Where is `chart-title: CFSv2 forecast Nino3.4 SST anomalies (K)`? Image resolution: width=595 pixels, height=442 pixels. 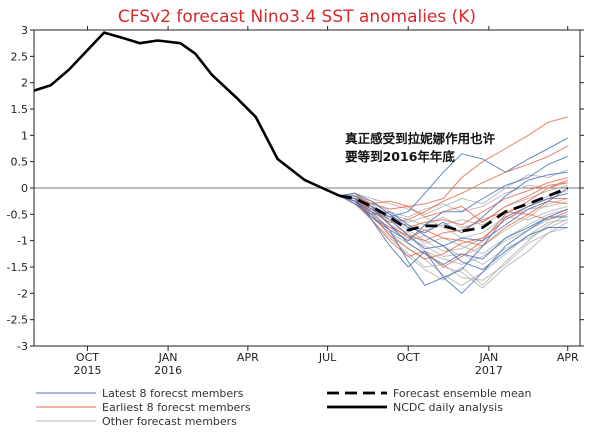 chart-title: CFSv2 forecast Nino3.4 SST anomalies (K) is located at coordinates (297, 17).